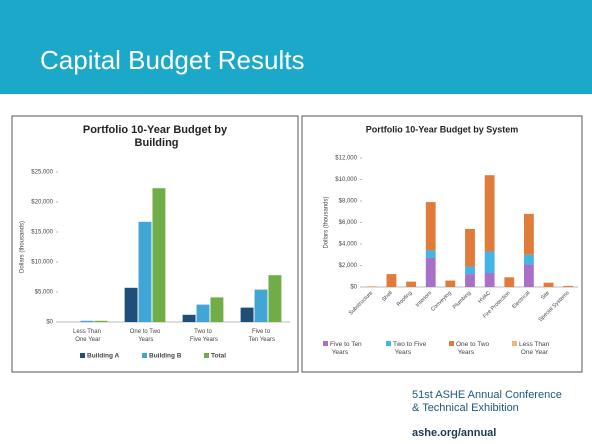 The width and height of the screenshot is (592, 444). I want to click on slide-title: Capital Budget Results, so click(172, 60).